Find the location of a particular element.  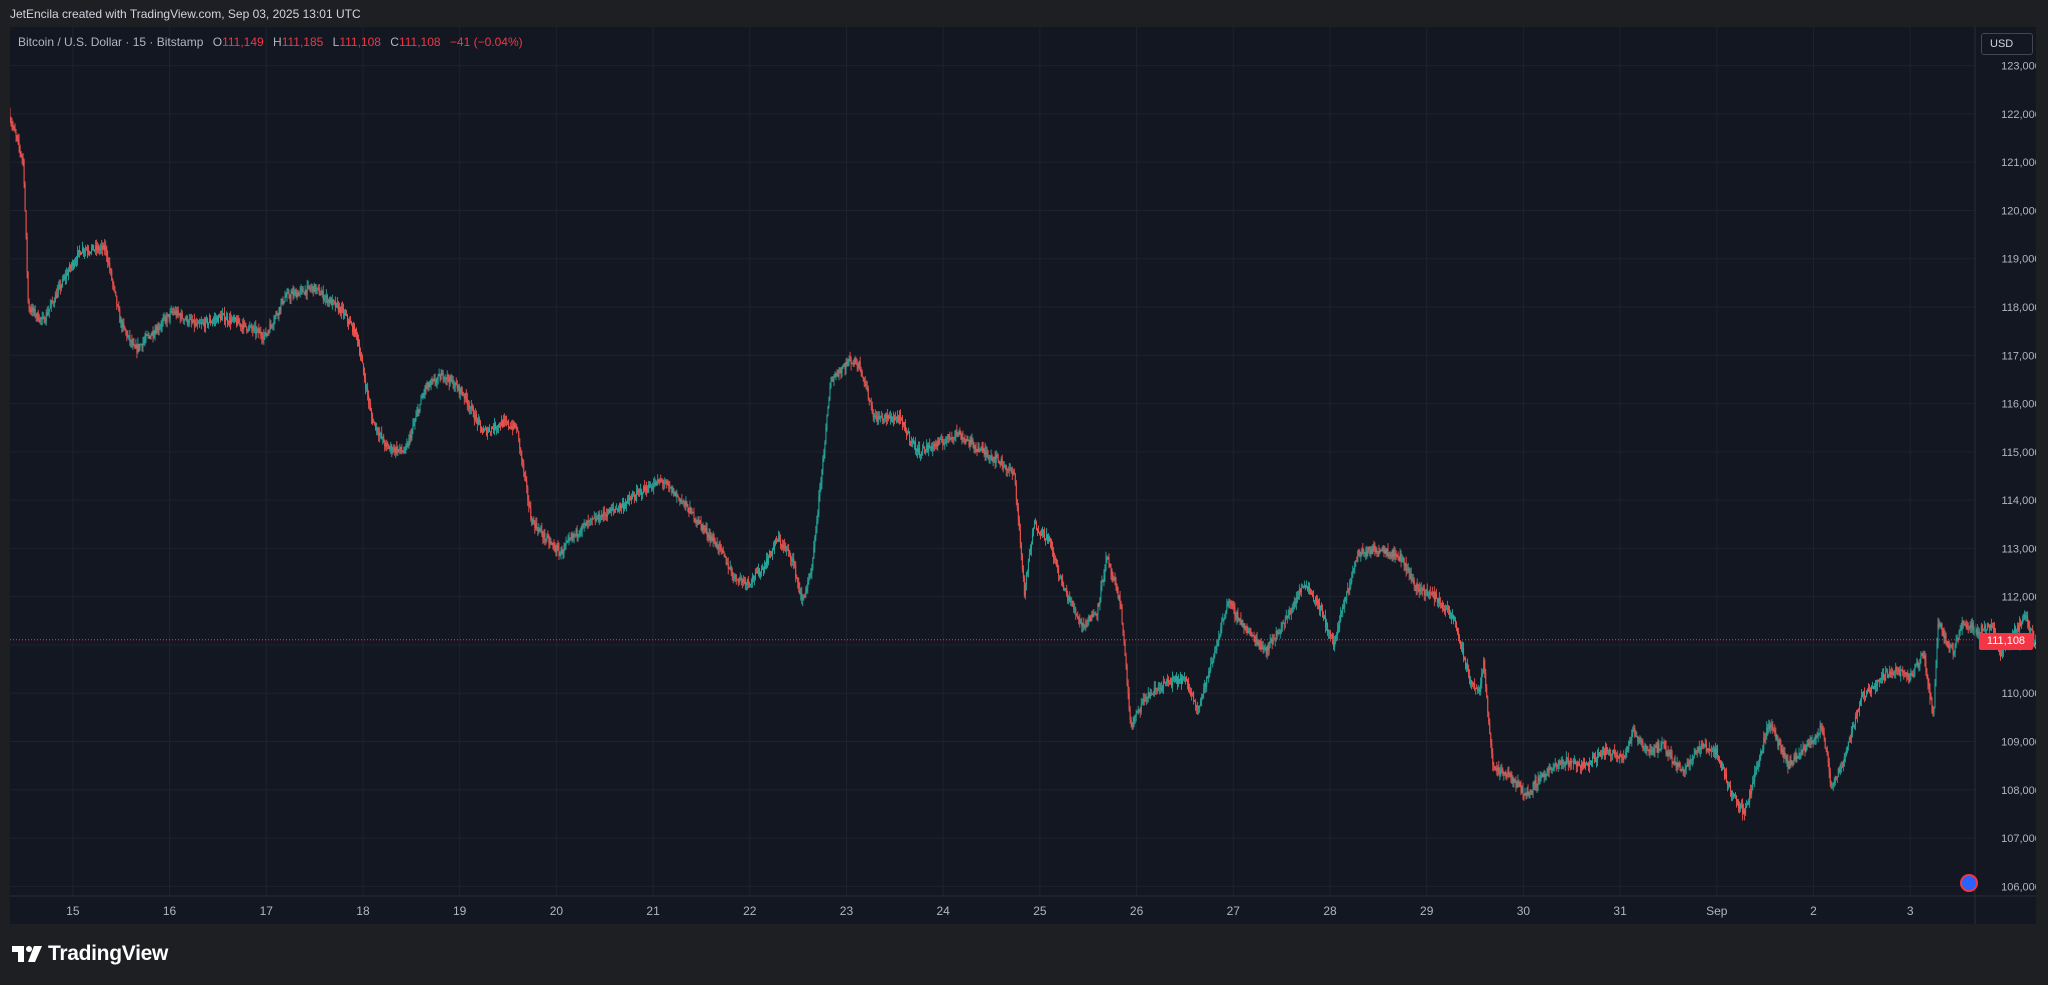

time-axis: 15 16 17 18 19 20 21 22 23 24 25 26 27 28 29 30 31 Sep 2 3 is located at coordinates (990, 911).